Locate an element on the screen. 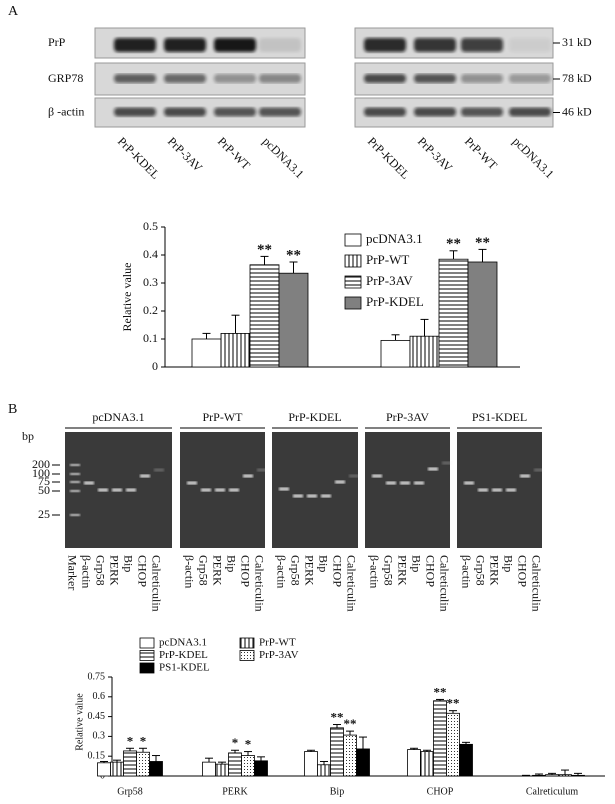 Image resolution: width=615 pixels, height=804 pixels. gel-title: PS1-KDEL is located at coordinates (499, 417).